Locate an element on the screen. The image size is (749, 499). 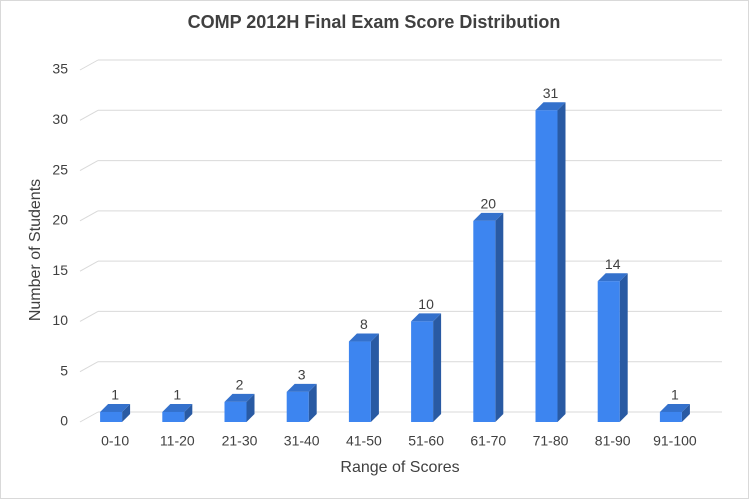
y-tick-label: 10 is located at coordinates (60, 320).